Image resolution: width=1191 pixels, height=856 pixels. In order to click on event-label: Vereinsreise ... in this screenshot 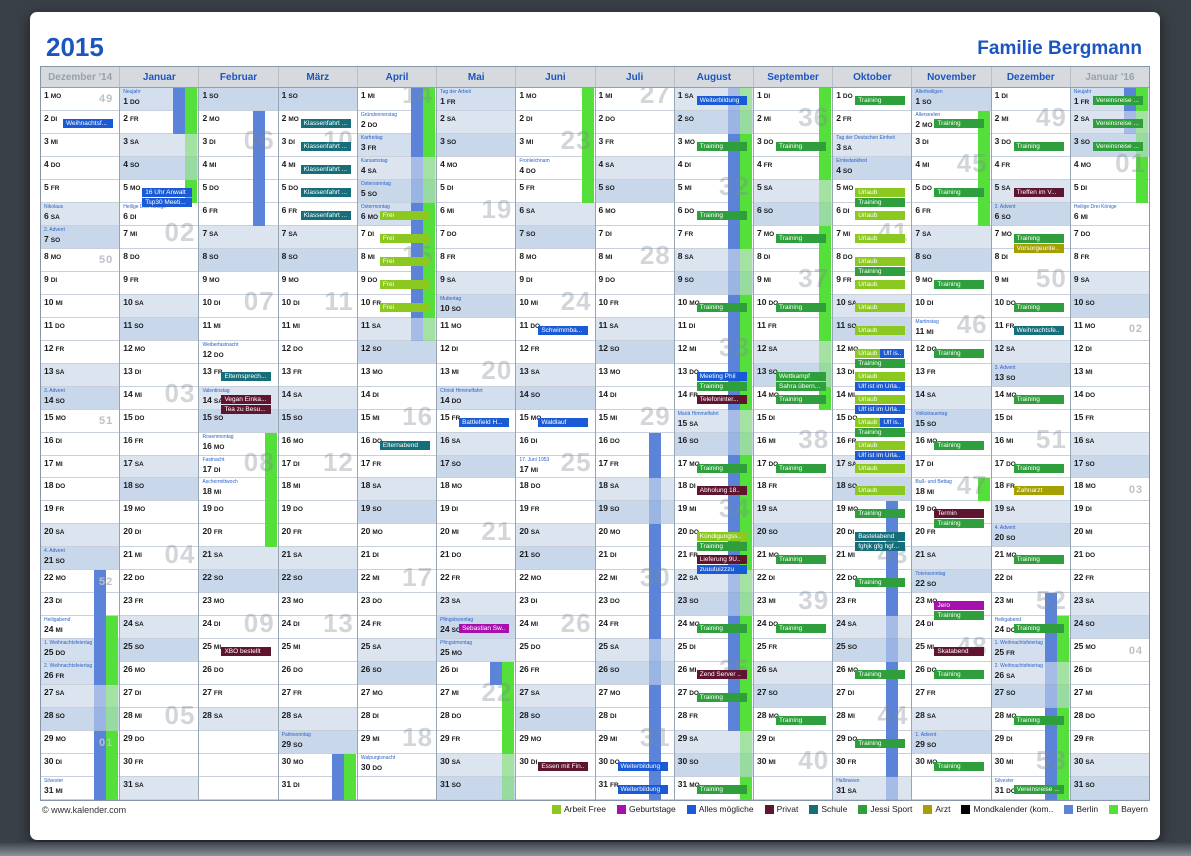, I will do `click(1117, 146)`.